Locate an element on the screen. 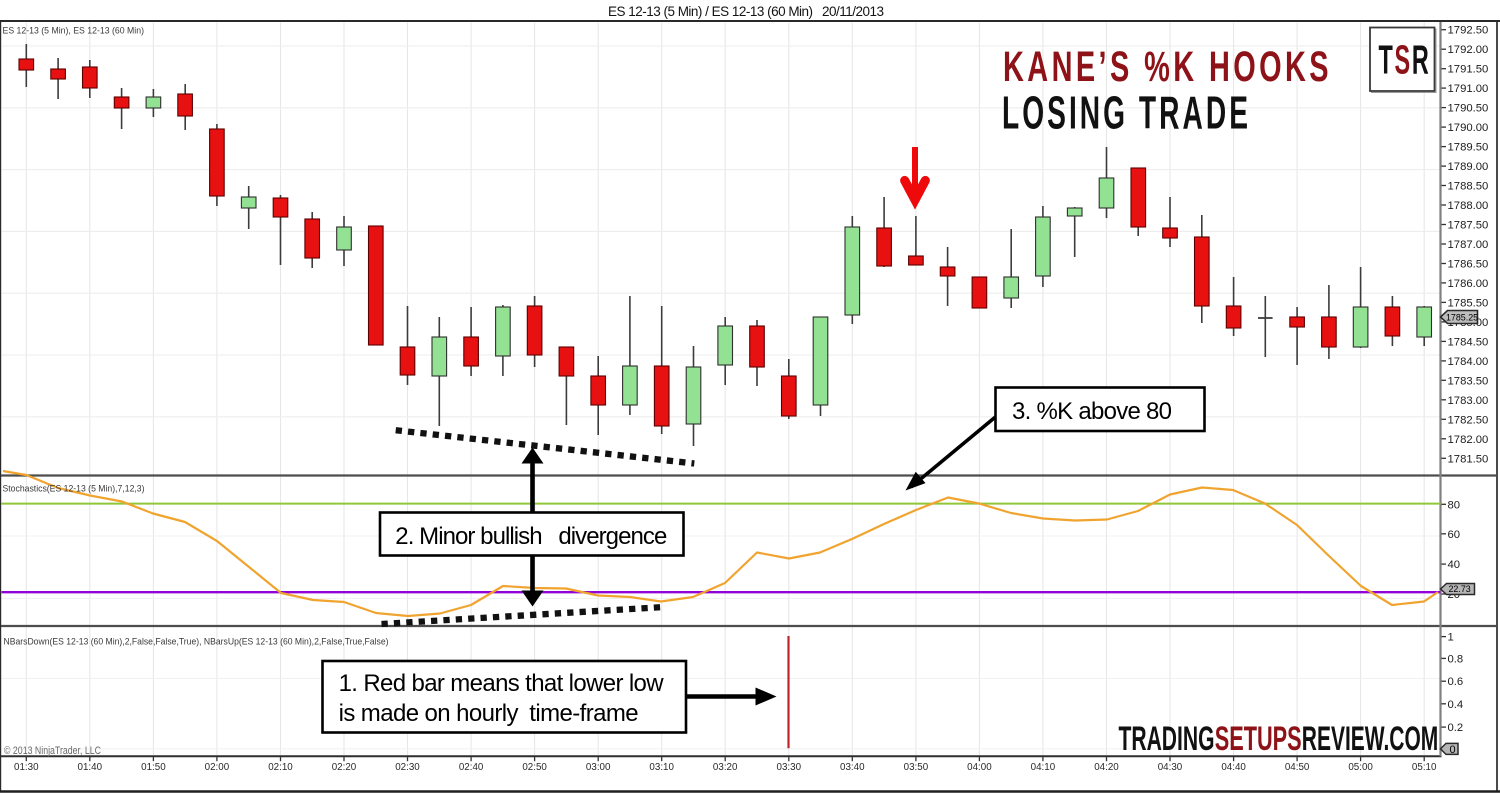  svg-text: 02:10 is located at coordinates (280, 767).